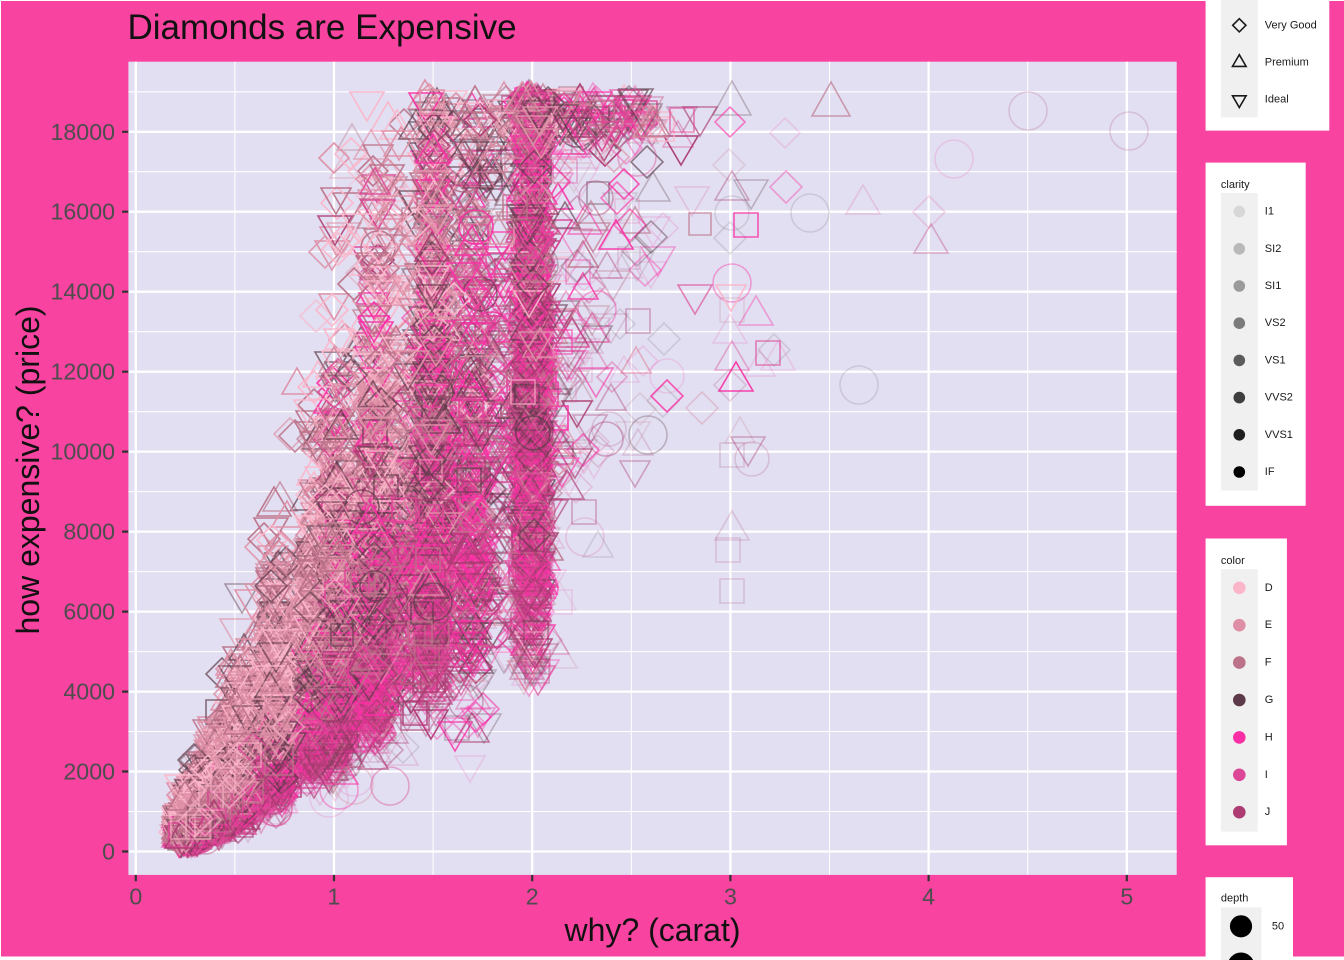 Image resolution: width=1344 pixels, height=960 pixels. I want to click on svg-text: 10000, so click(83, 452).